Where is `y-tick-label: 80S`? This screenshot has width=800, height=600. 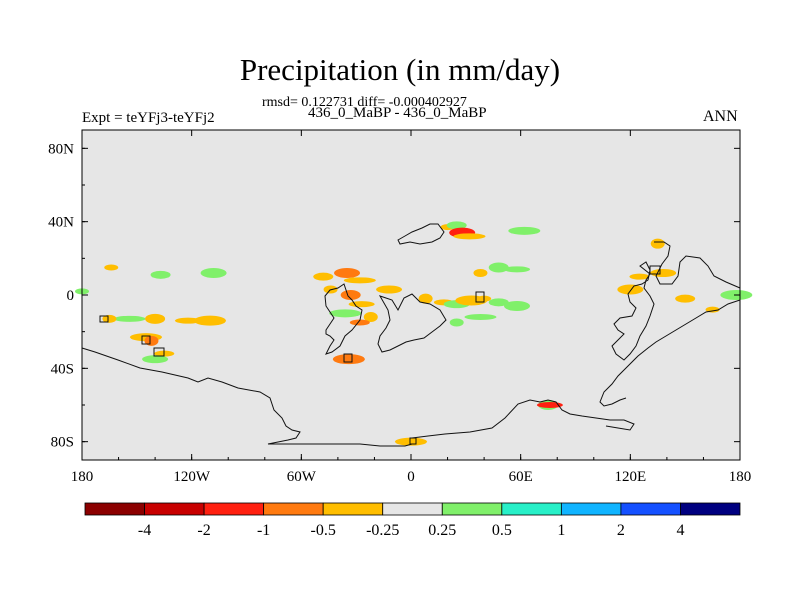
y-tick-label: 80S is located at coordinates (62, 443).